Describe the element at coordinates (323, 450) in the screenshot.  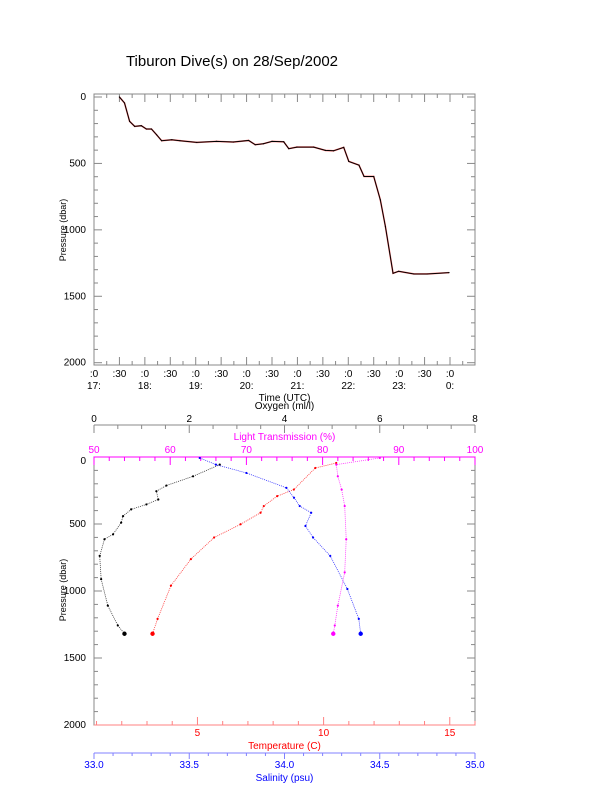
I see `light-tick-label: 80` at that location.